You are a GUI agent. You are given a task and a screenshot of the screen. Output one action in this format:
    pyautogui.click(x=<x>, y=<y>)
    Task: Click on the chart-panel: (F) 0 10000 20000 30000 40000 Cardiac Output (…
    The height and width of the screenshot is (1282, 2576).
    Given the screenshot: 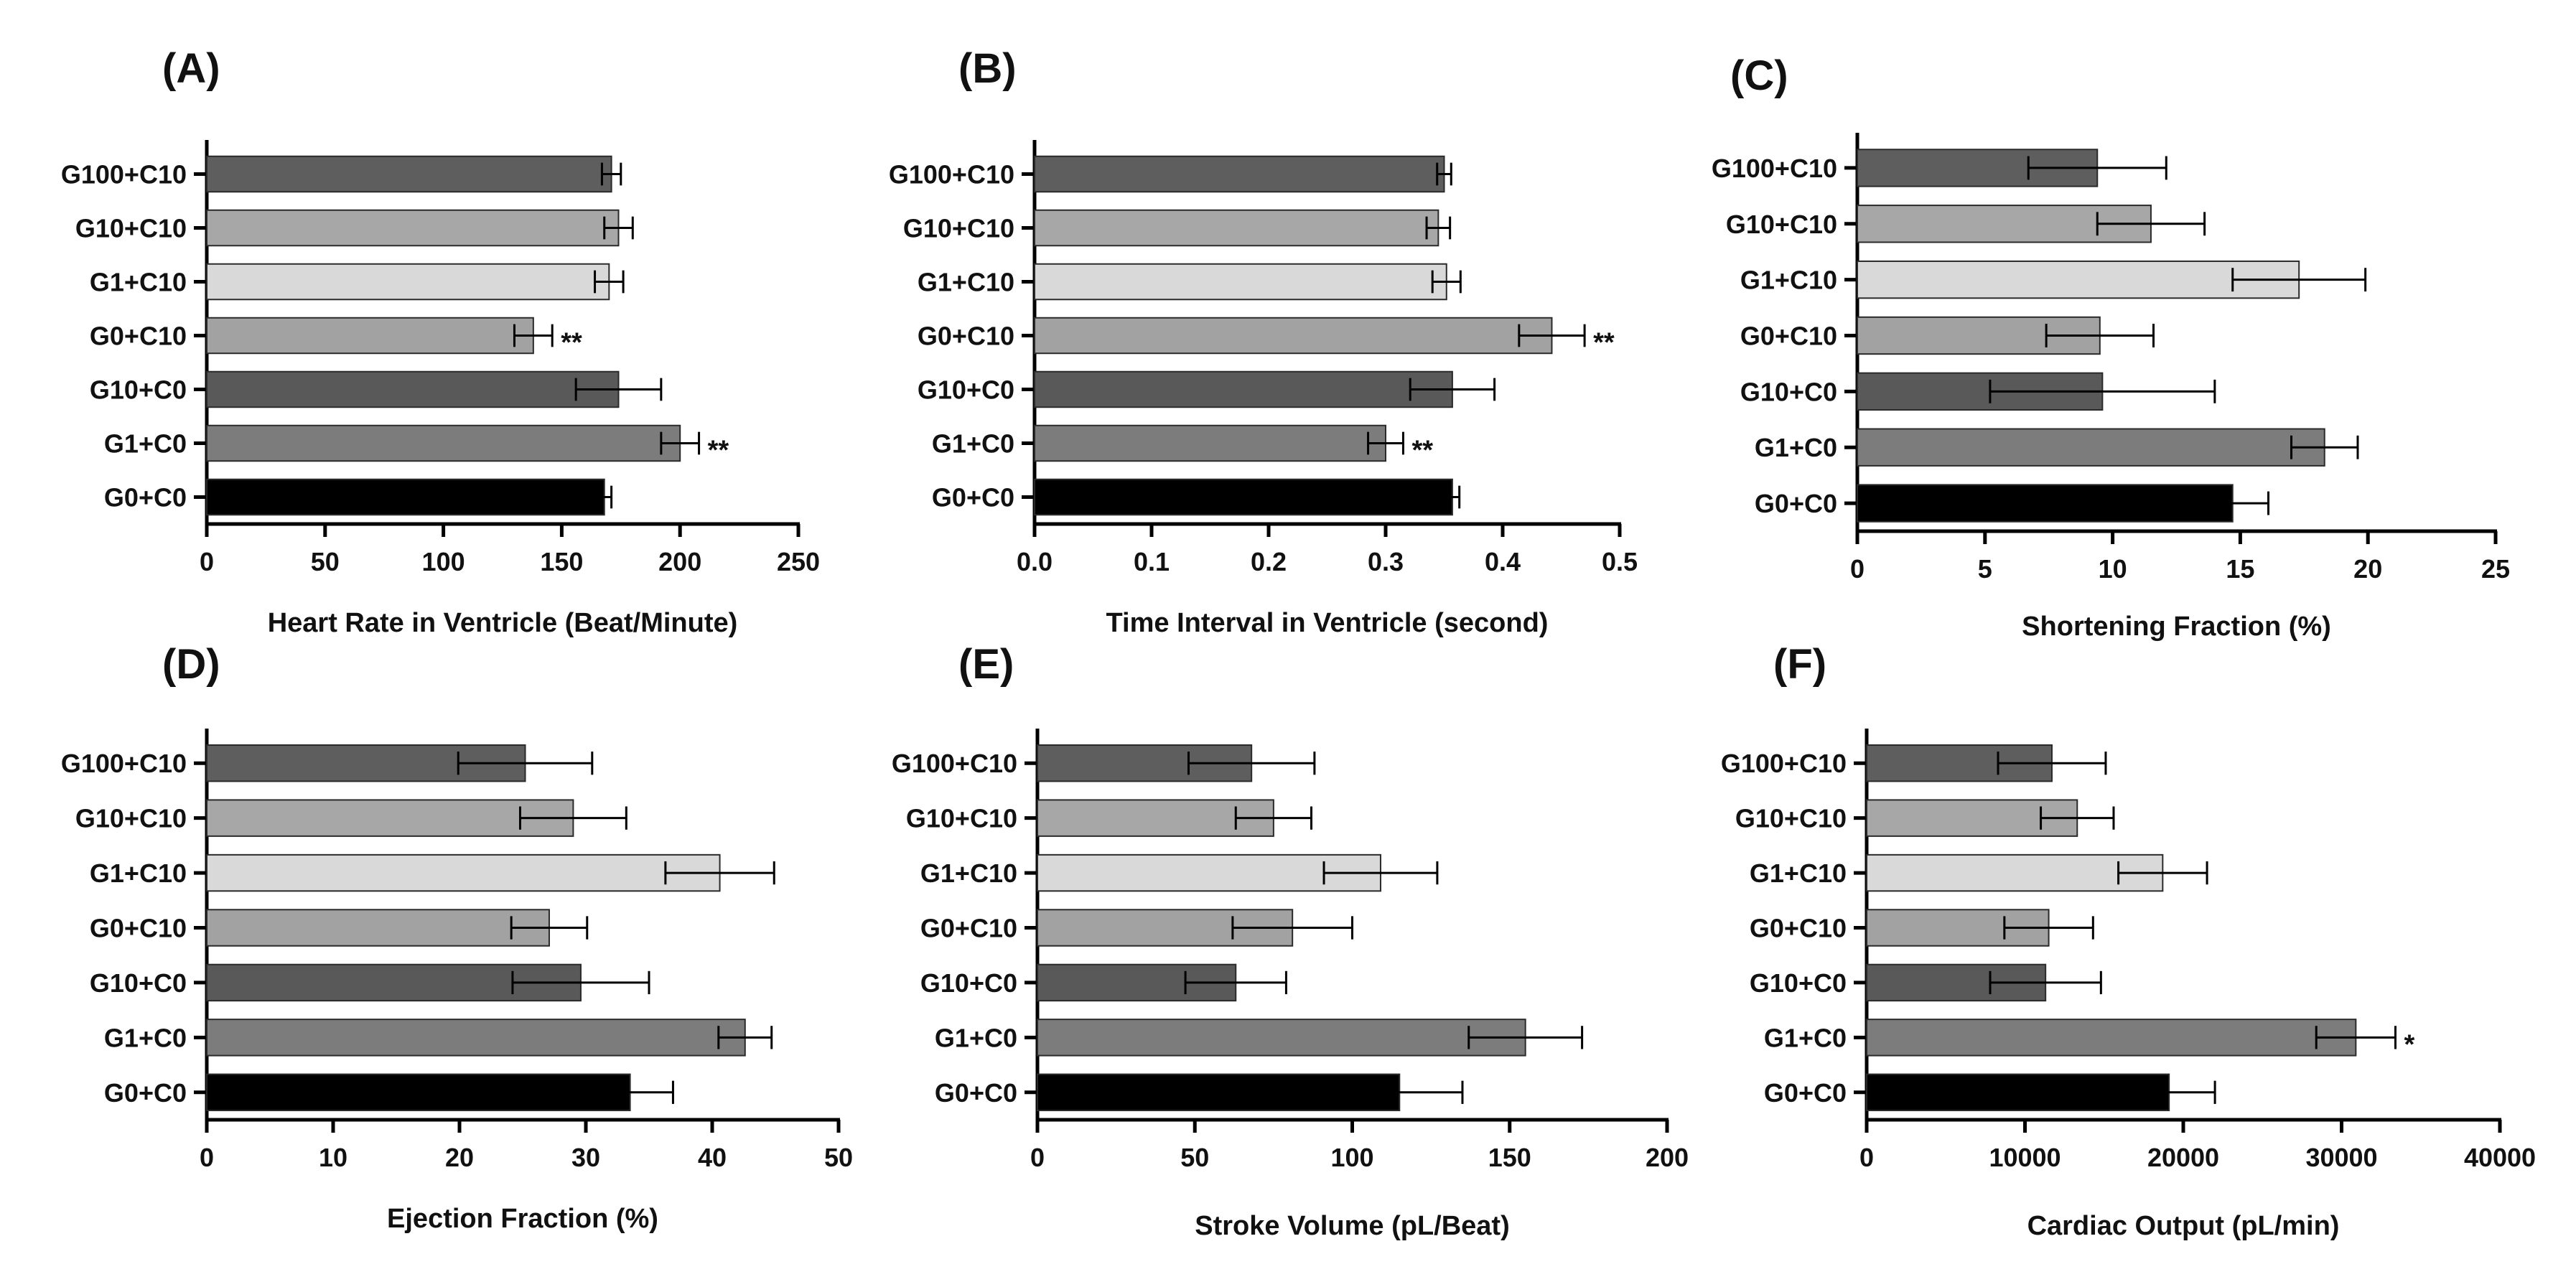 What is the action you would take?
    pyautogui.click(x=2128, y=941)
    